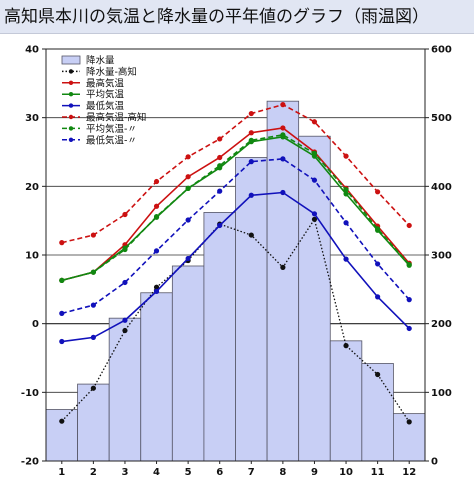 The width and height of the screenshot is (474, 499). Describe the element at coordinates (105, 95) in the screenshot. I see `legend-label: 平均気温` at that location.